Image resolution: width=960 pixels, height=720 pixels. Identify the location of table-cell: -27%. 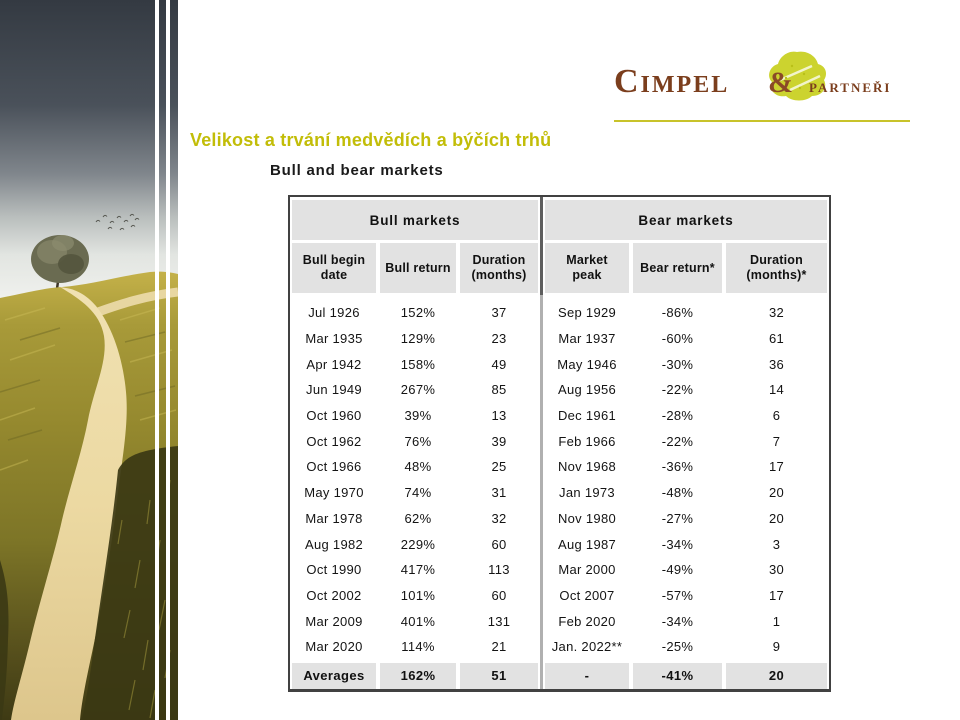
(677, 518).